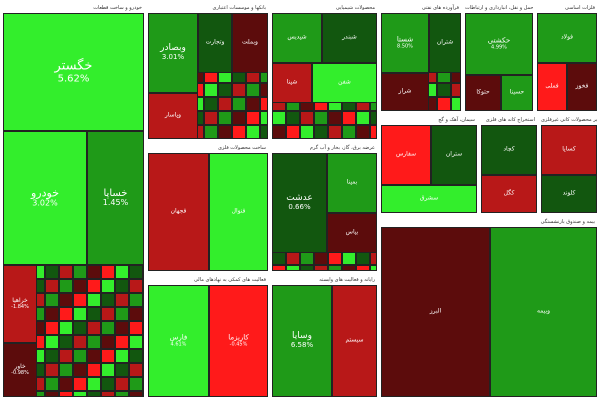  I want to click on tile-label-group: شپنا, so click(292, 83).